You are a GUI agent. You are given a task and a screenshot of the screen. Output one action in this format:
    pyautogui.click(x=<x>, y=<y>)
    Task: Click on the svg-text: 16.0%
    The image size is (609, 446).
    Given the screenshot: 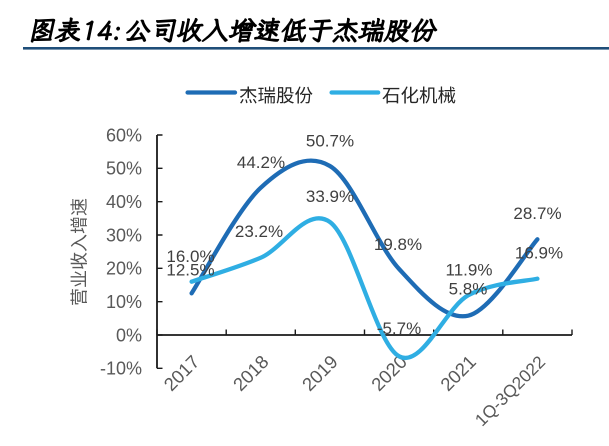 What is the action you would take?
    pyautogui.click(x=190, y=256)
    